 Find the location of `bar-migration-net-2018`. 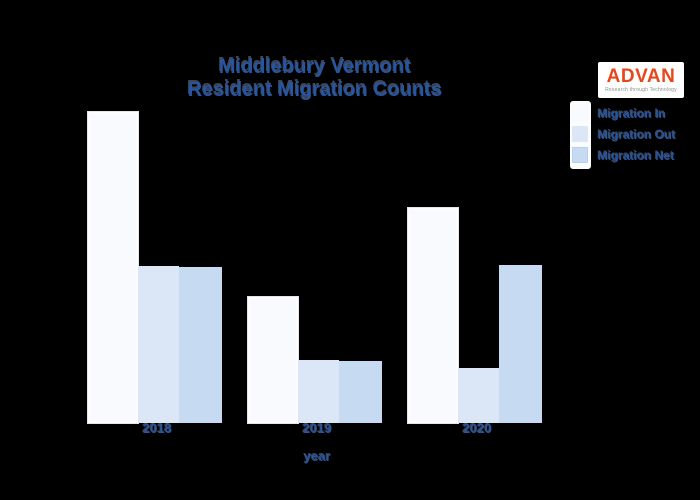

bar-migration-net-2018 is located at coordinates (200, 345).